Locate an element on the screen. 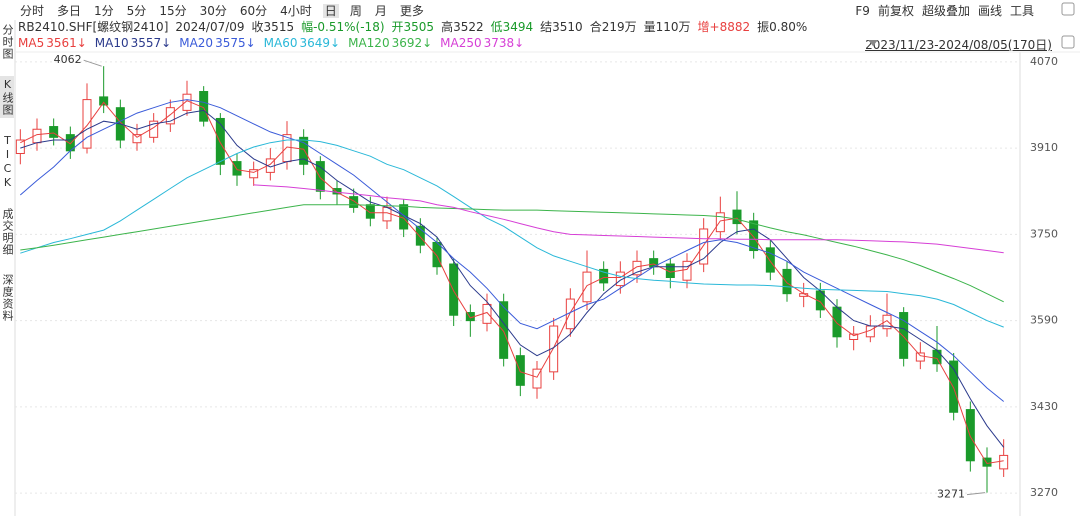 The width and height of the screenshot is (1080, 516). legend-name: MA120 is located at coordinates (369, 43).